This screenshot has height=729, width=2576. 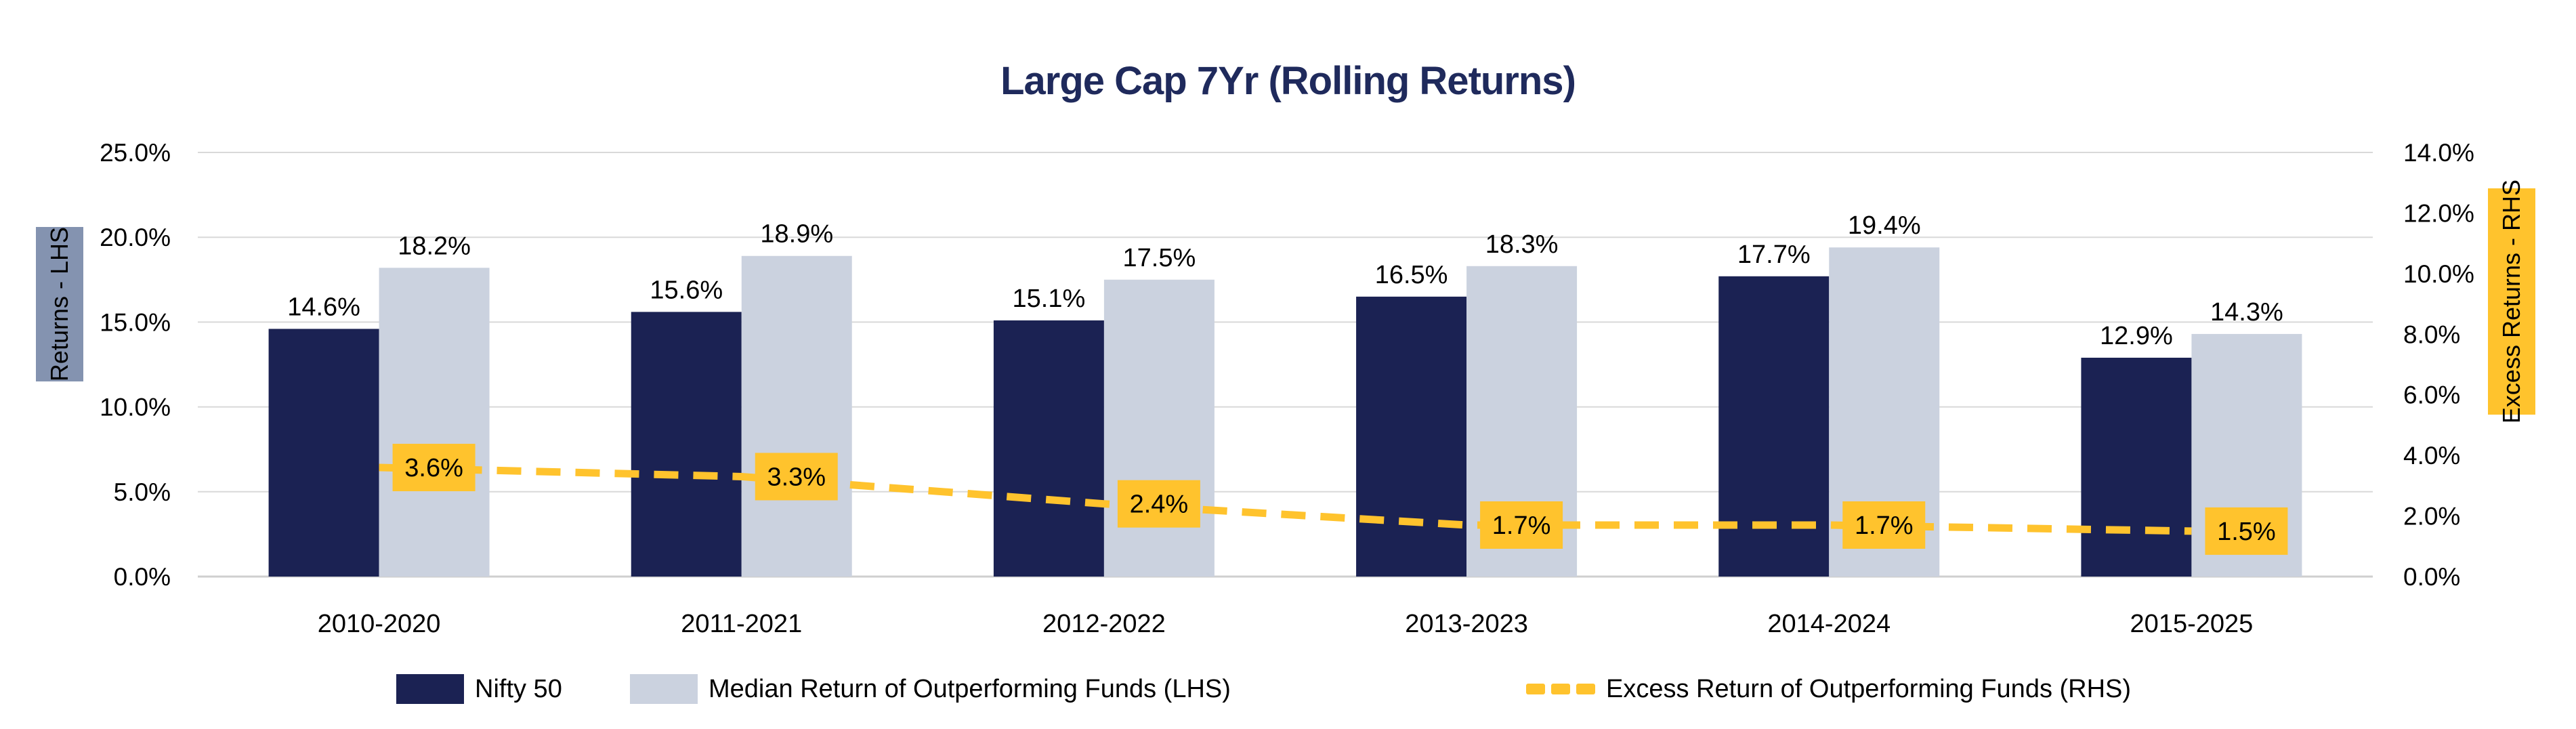 I want to click on x-axis-label: 2015-2025, so click(x=2192, y=624).